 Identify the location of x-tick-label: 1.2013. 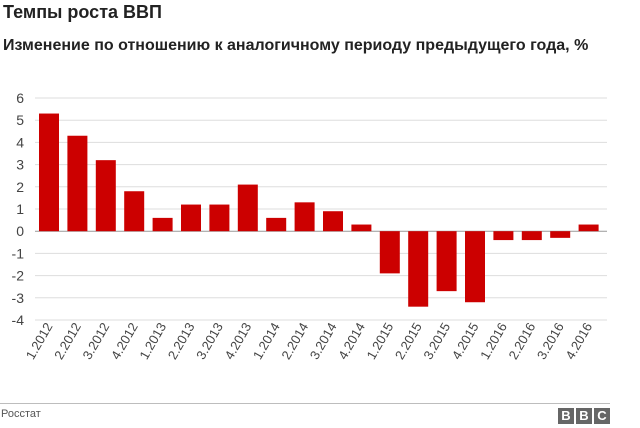
(152, 341).